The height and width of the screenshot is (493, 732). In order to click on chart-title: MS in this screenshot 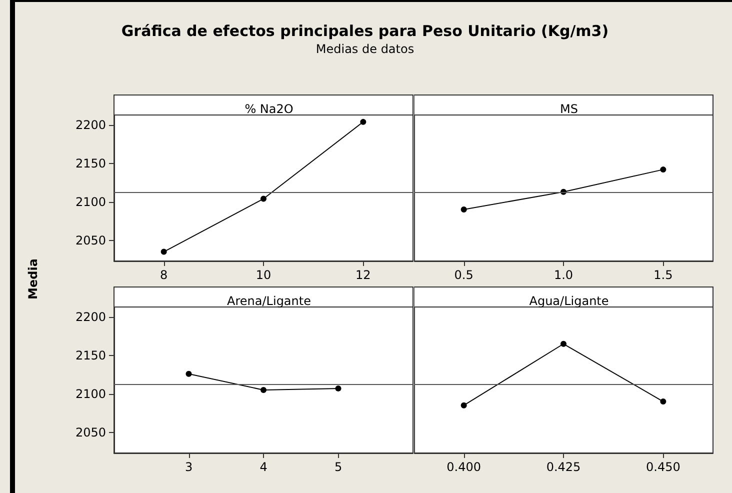, I will do `click(569, 109)`.